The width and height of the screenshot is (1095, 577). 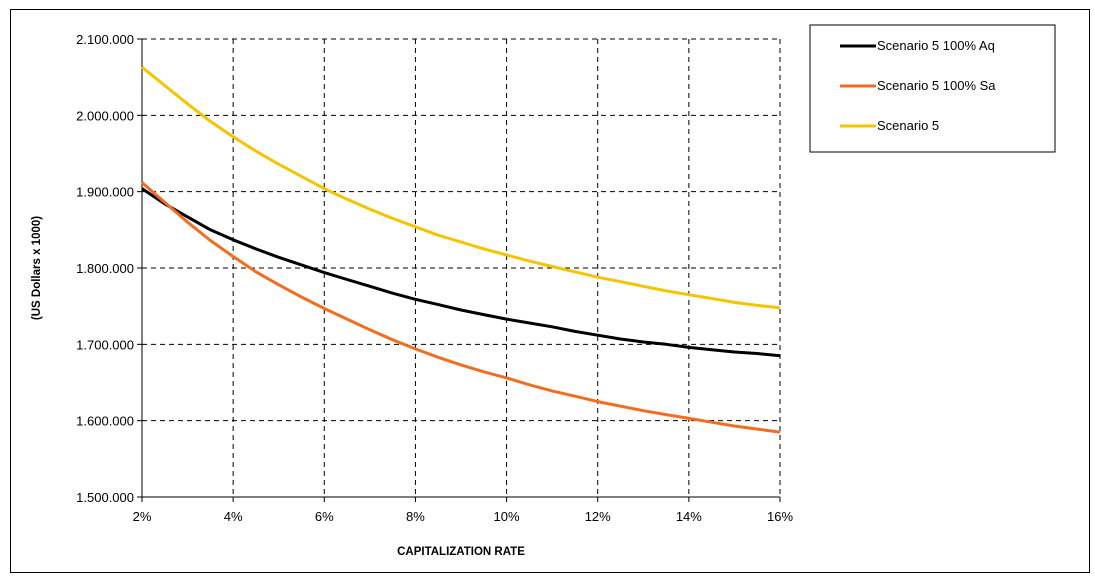 What do you see at coordinates (415, 516) in the screenshot?
I see `x-tick-label: 8%` at bounding box center [415, 516].